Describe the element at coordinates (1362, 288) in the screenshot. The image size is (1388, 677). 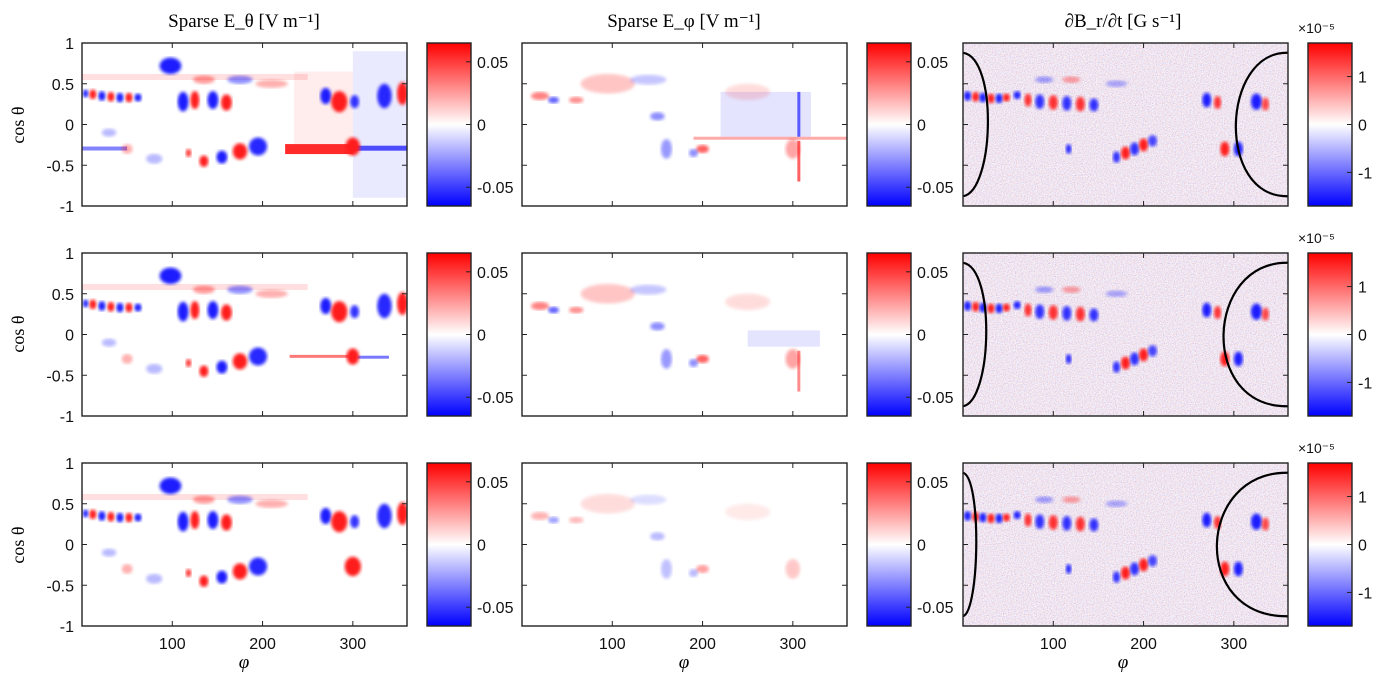
I see `colorbar-tick-label: 1` at that location.